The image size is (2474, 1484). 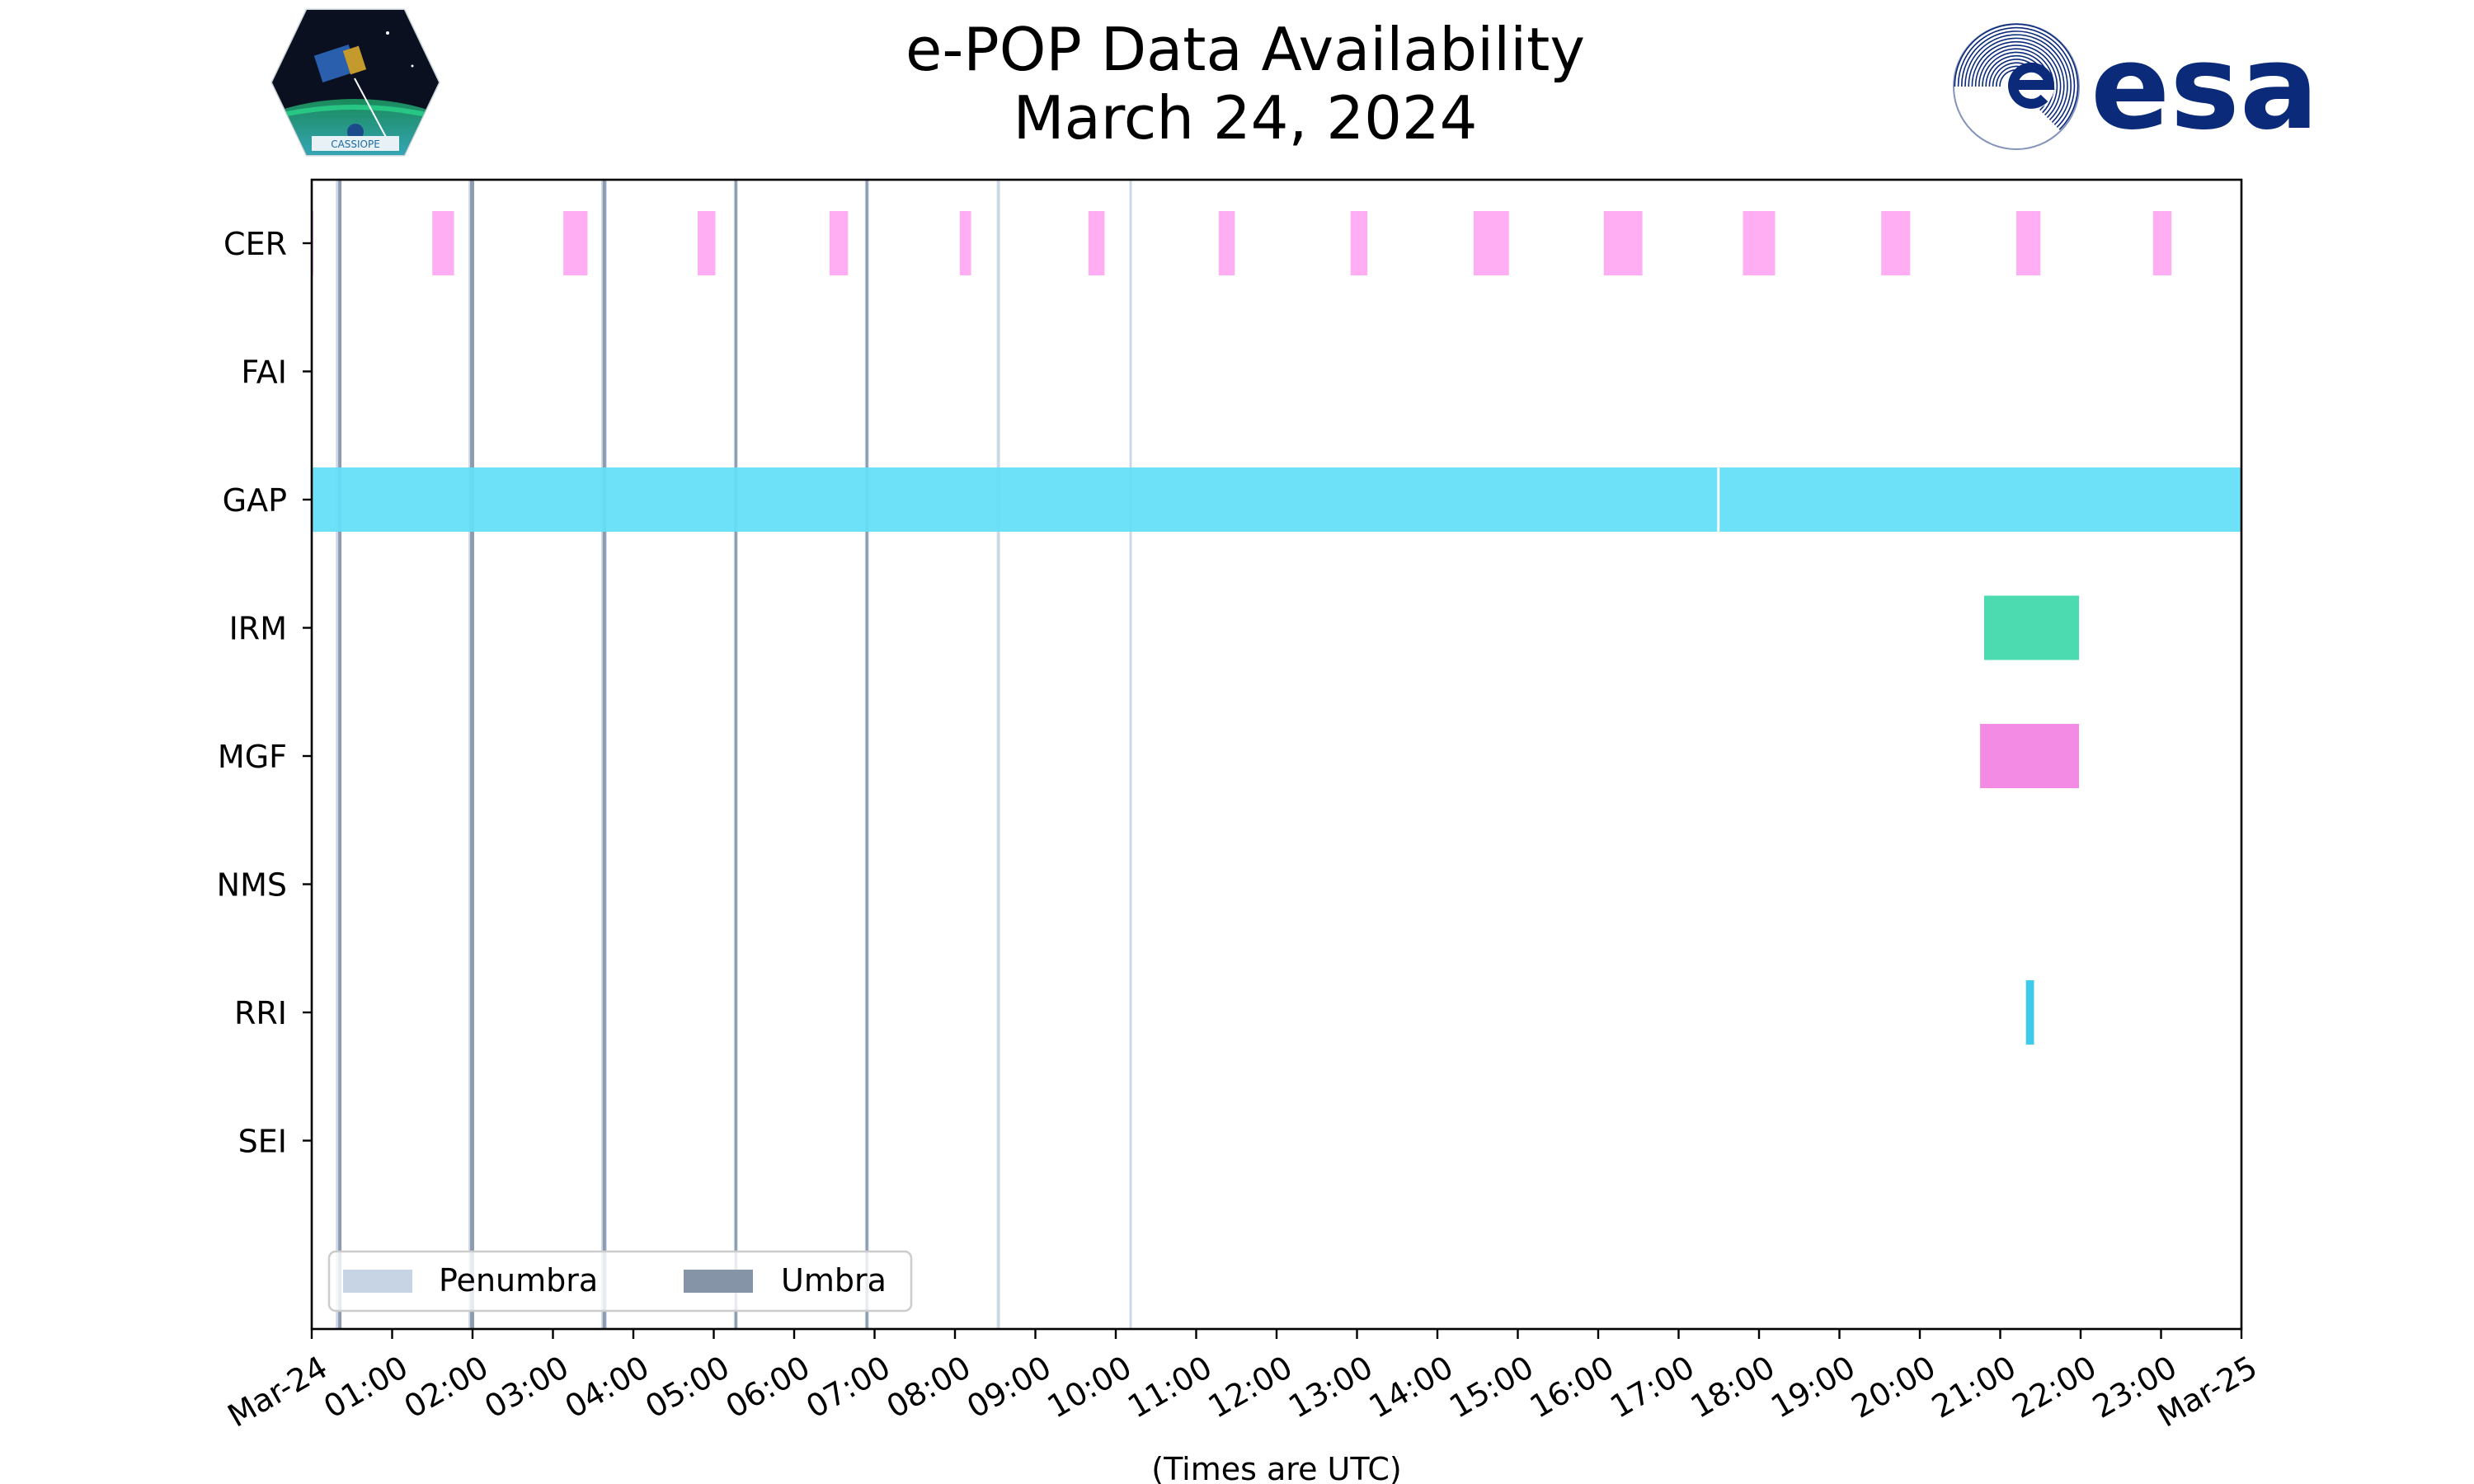 I want to click on x-tick-label-2: 02:00, so click(x=446, y=1387).